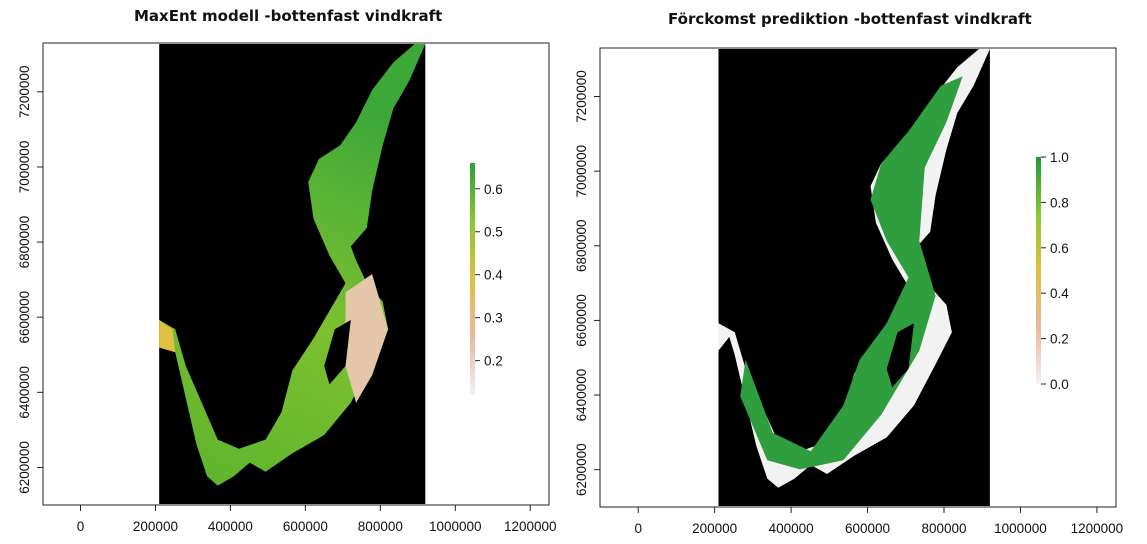 This screenshot has width=1147, height=544. Describe the element at coordinates (581, 96) in the screenshot. I see `y-tick-label-1-5: 7200000` at that location.